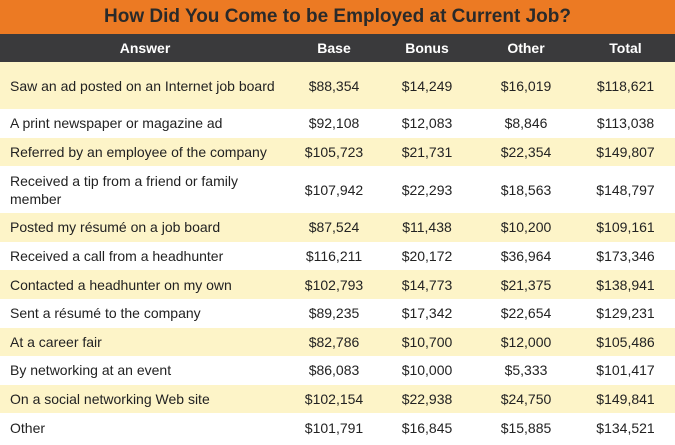 This screenshot has width=675, height=445. What do you see at coordinates (334, 227) in the screenshot?
I see `amount-cell: $87,524` at bounding box center [334, 227].